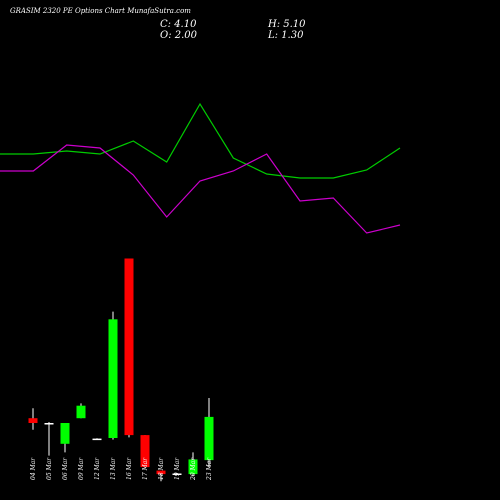  Describe the element at coordinates (49, 468) in the screenshot. I see `x-tick-label: 05 Mar` at that location.